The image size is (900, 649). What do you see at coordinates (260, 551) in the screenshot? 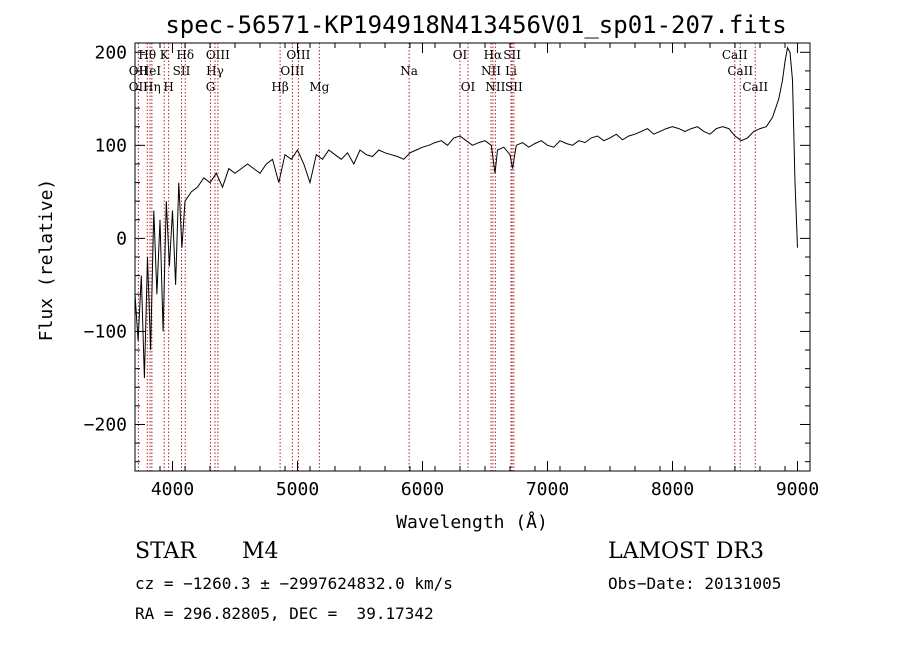
I see `object-subclass: M4` at bounding box center [260, 551].